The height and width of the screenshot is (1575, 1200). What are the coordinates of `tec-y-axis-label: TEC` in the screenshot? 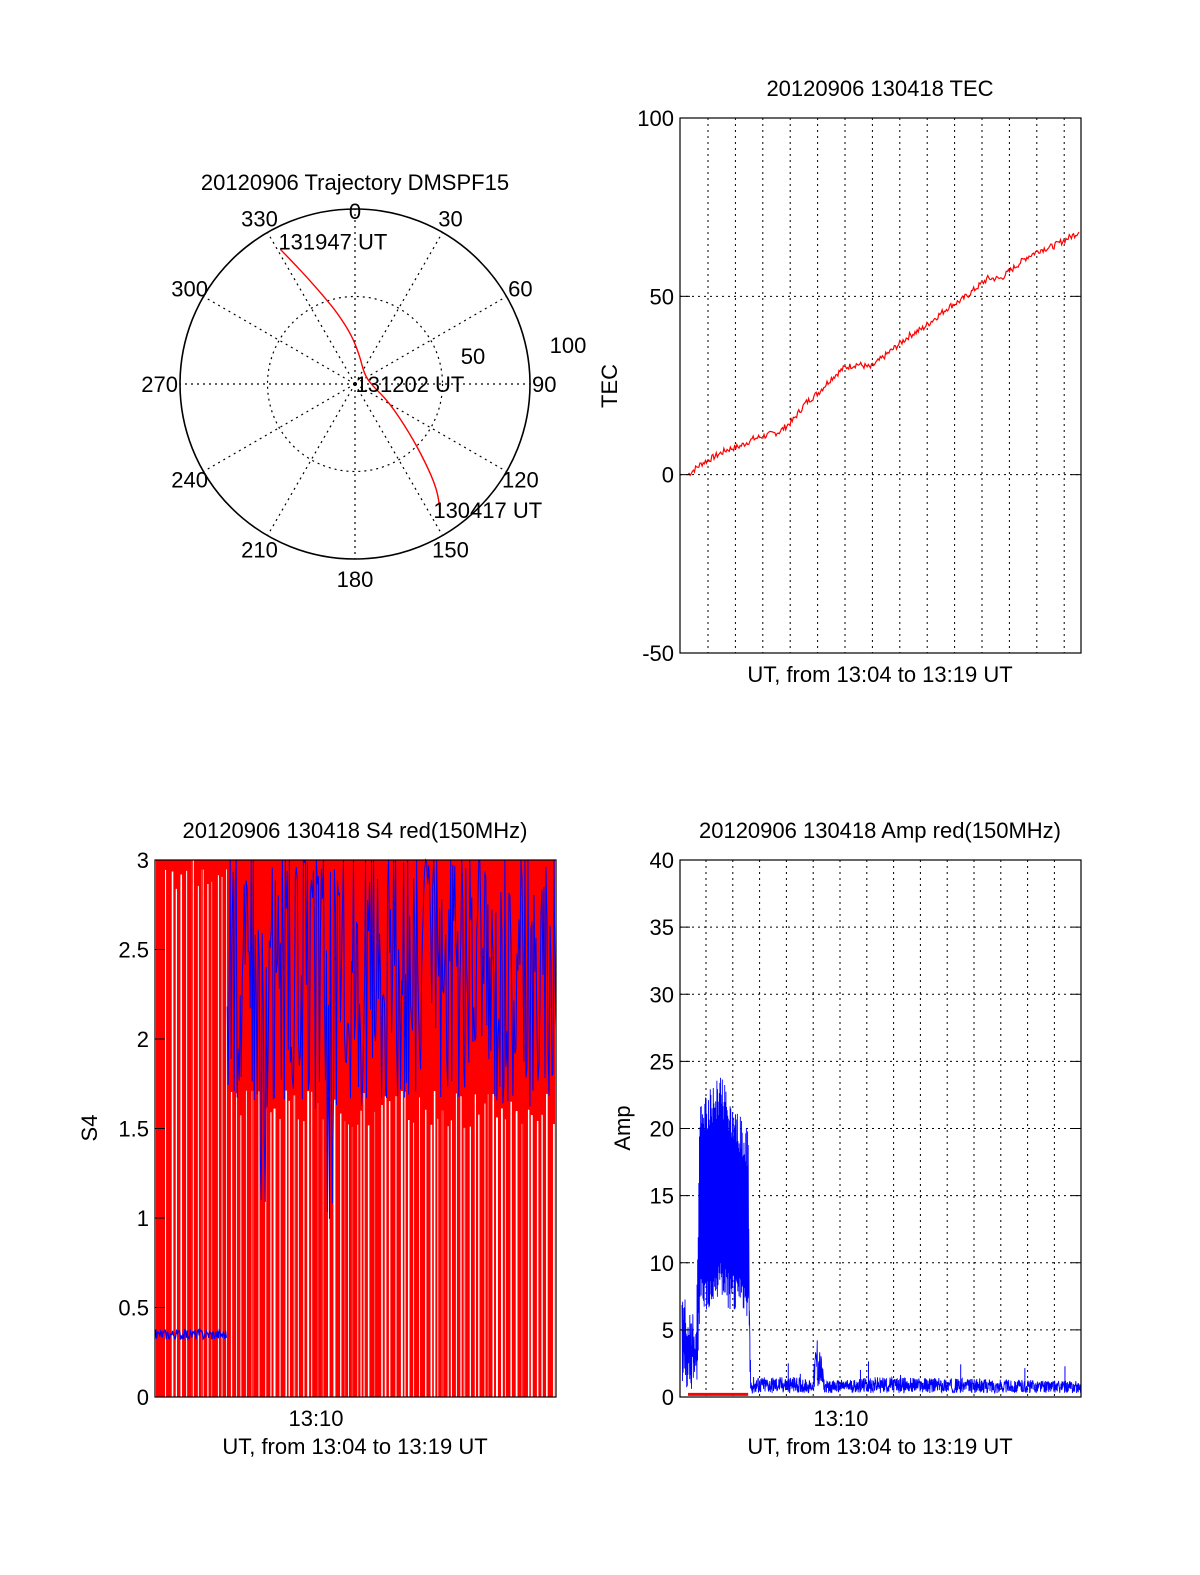 It's located at (609, 386).